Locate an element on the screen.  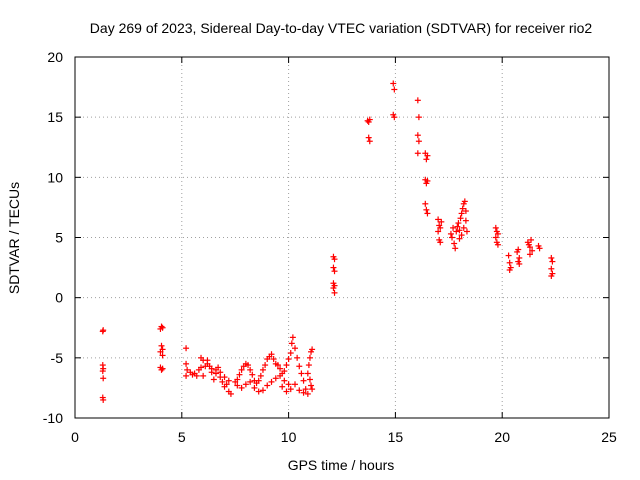
y-tick-label: 5 is located at coordinates (59, 238).